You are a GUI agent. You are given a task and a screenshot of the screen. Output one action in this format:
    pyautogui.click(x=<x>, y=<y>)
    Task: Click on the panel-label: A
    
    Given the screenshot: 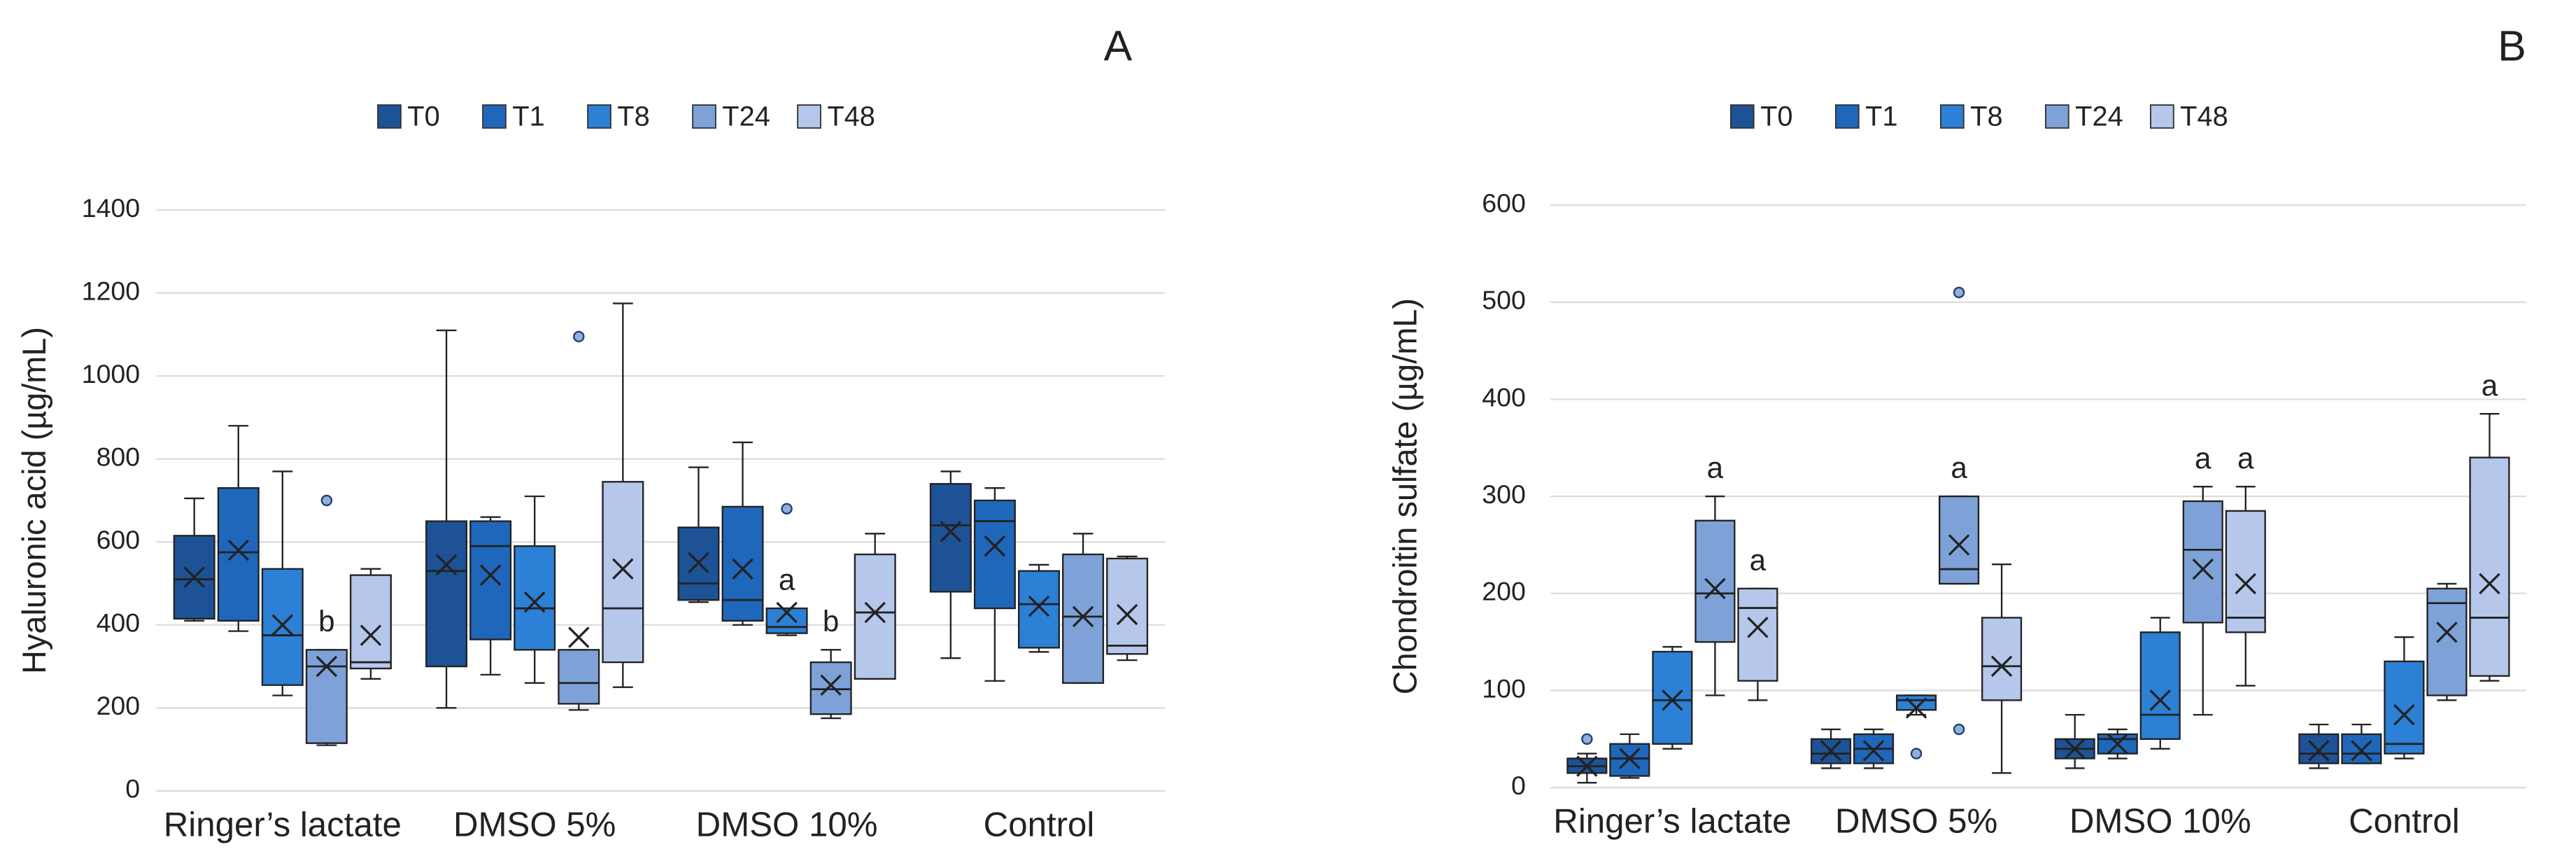 What is the action you would take?
    pyautogui.click(x=1118, y=45)
    